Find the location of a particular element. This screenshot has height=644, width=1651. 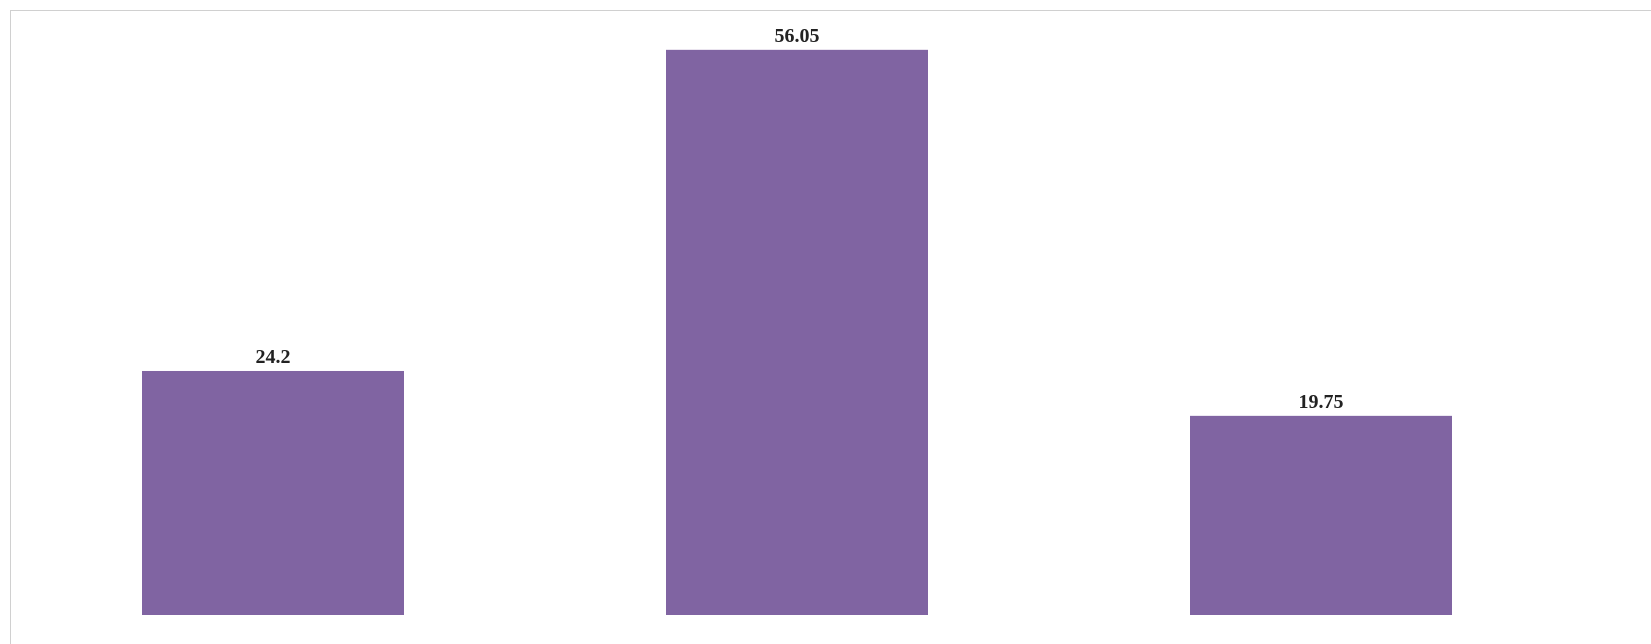

data-label: 56.05 is located at coordinates (797, 36).